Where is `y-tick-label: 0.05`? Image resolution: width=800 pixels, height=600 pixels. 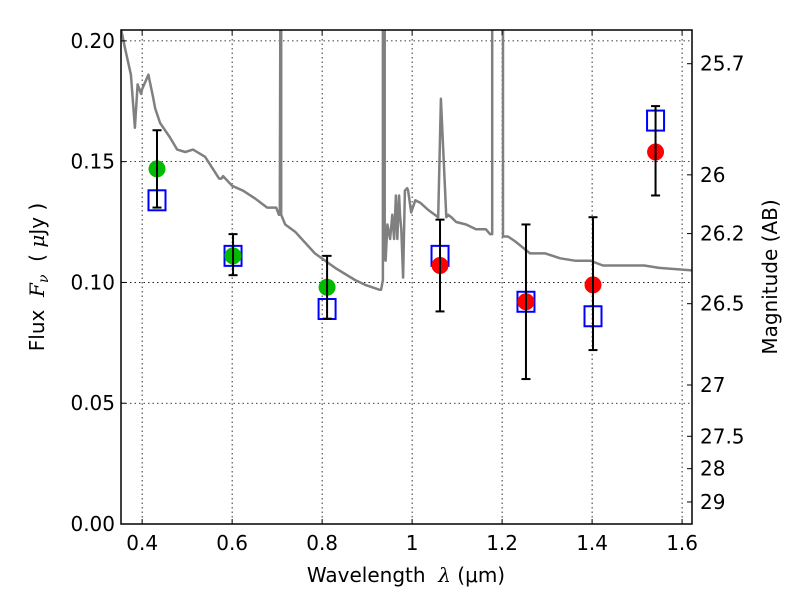
y-tick-label: 0.05 is located at coordinates (92, 403).